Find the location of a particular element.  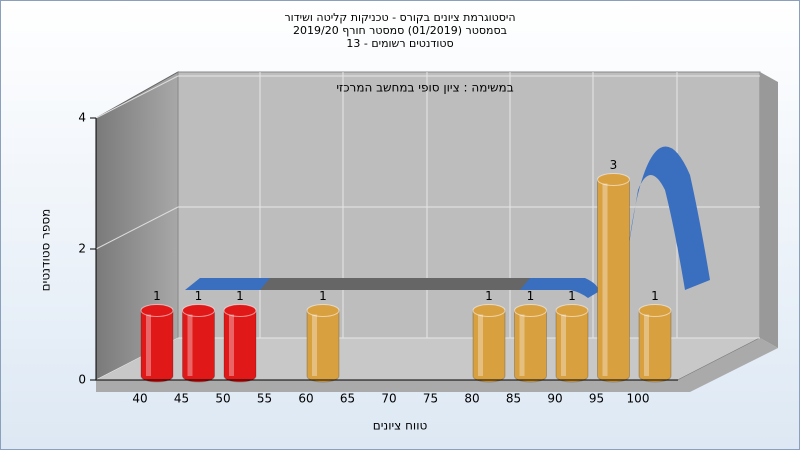

x-tick-label: 85 is located at coordinates (513, 399).